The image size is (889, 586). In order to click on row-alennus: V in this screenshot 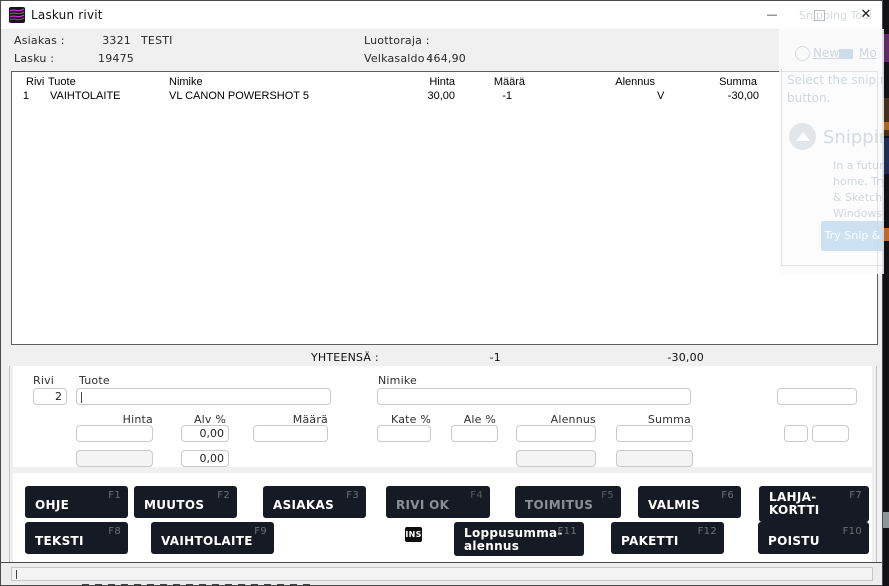, I will do `click(661, 96)`.